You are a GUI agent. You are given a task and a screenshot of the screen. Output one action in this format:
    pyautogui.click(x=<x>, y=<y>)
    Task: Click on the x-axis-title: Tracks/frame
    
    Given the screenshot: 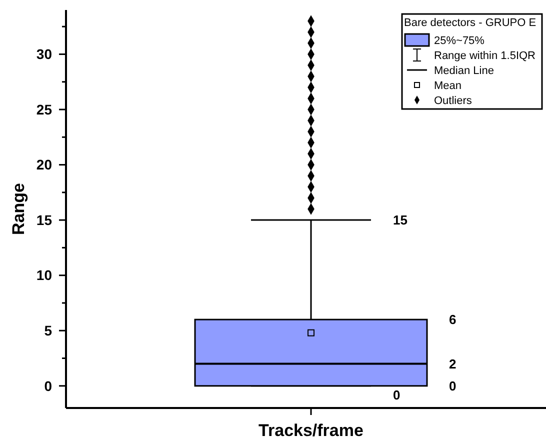 What is the action you would take?
    pyautogui.click(x=311, y=430)
    